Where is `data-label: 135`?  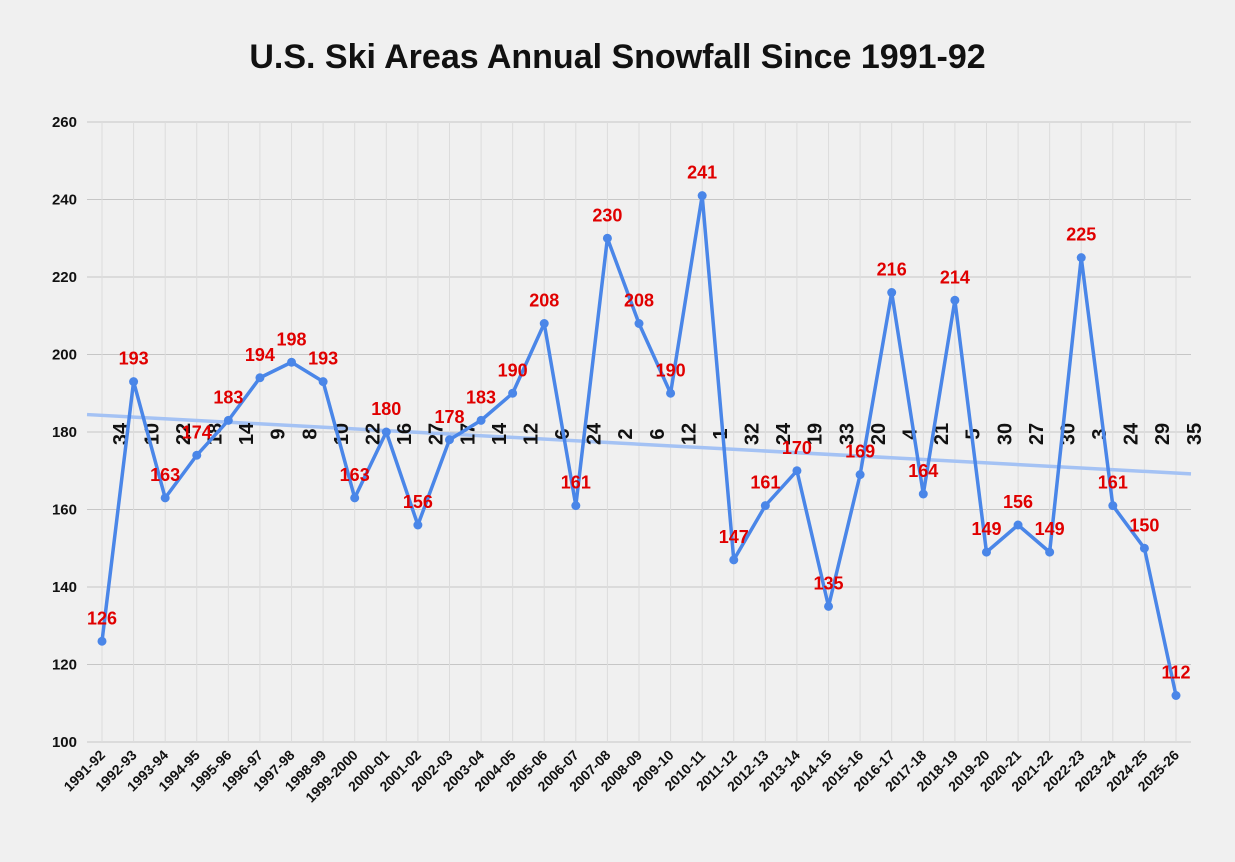
data-label: 135 is located at coordinates (829, 583).